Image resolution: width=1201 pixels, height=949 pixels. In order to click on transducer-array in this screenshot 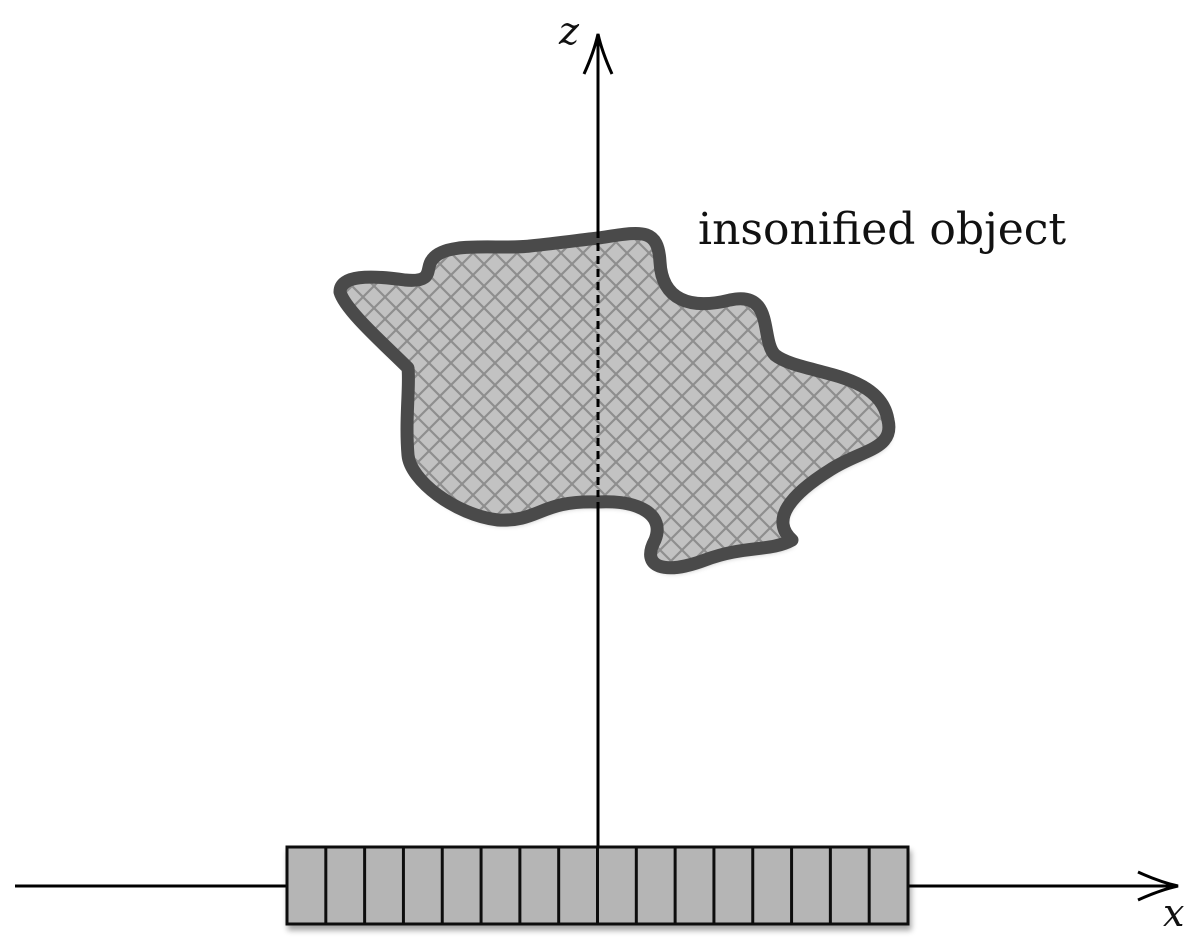, I will do `click(597, 885)`.